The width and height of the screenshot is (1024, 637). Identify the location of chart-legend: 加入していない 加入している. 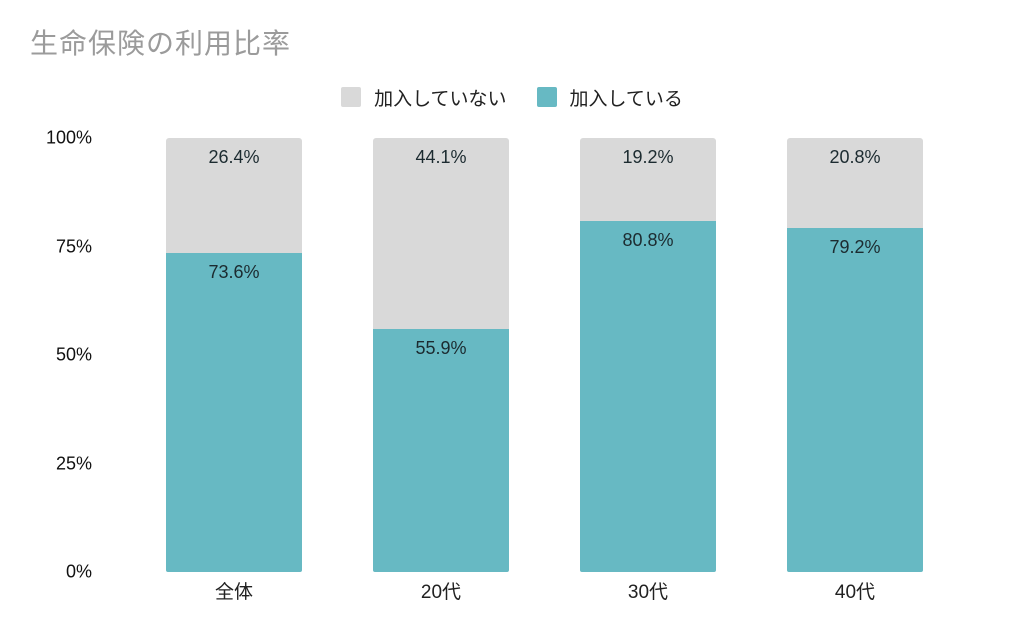
(512, 97).